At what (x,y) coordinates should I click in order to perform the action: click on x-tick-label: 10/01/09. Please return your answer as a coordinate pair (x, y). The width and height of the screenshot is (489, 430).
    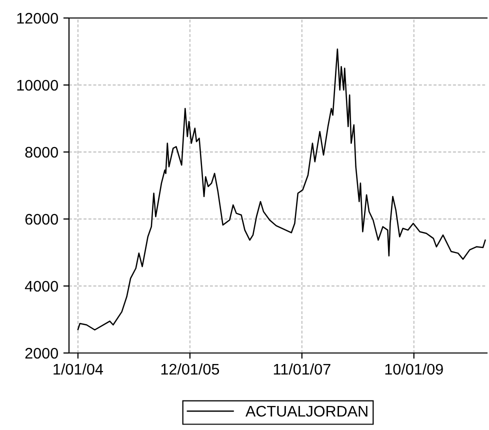
    Looking at the image, I should click on (414, 369).